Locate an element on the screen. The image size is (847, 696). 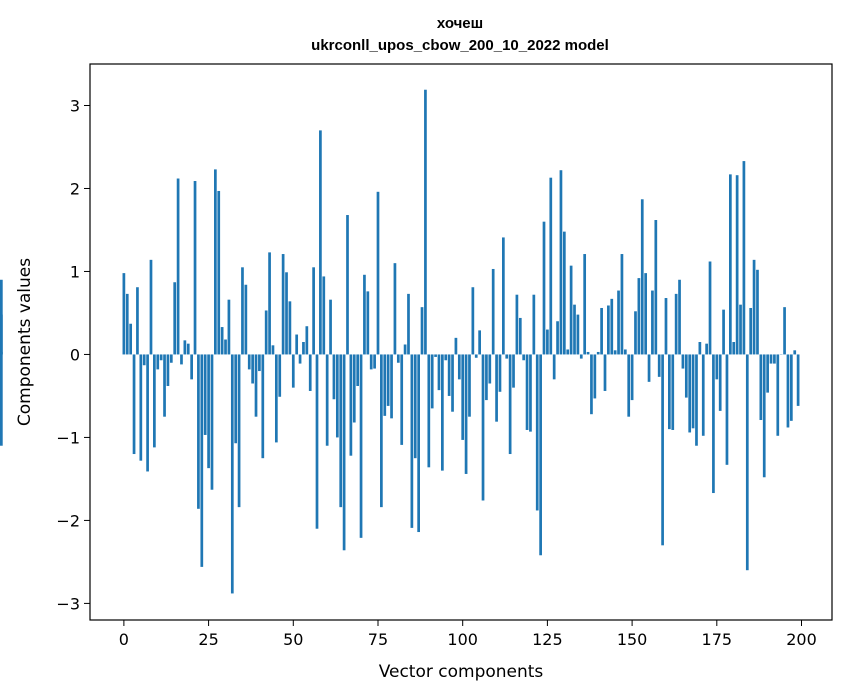
x-tick-label: 200 is located at coordinates (801, 639).